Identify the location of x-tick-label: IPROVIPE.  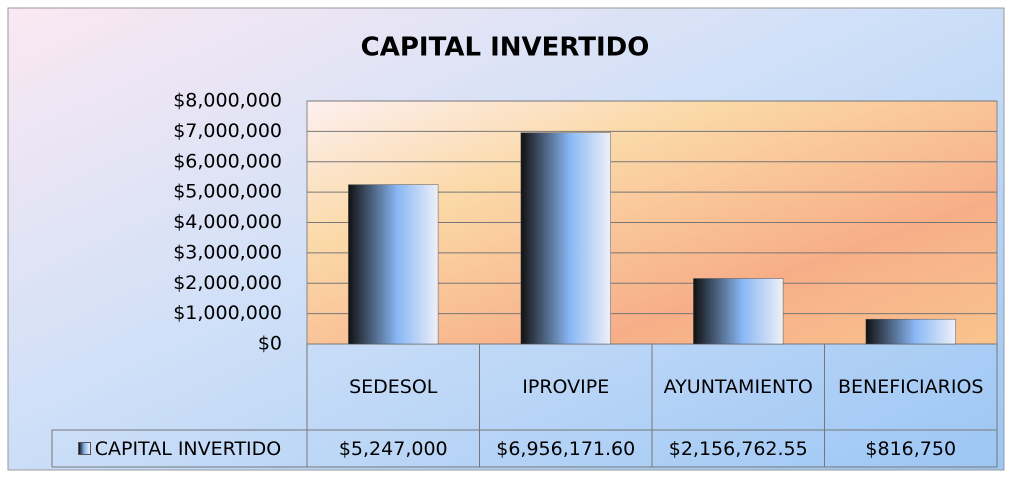
(566, 387).